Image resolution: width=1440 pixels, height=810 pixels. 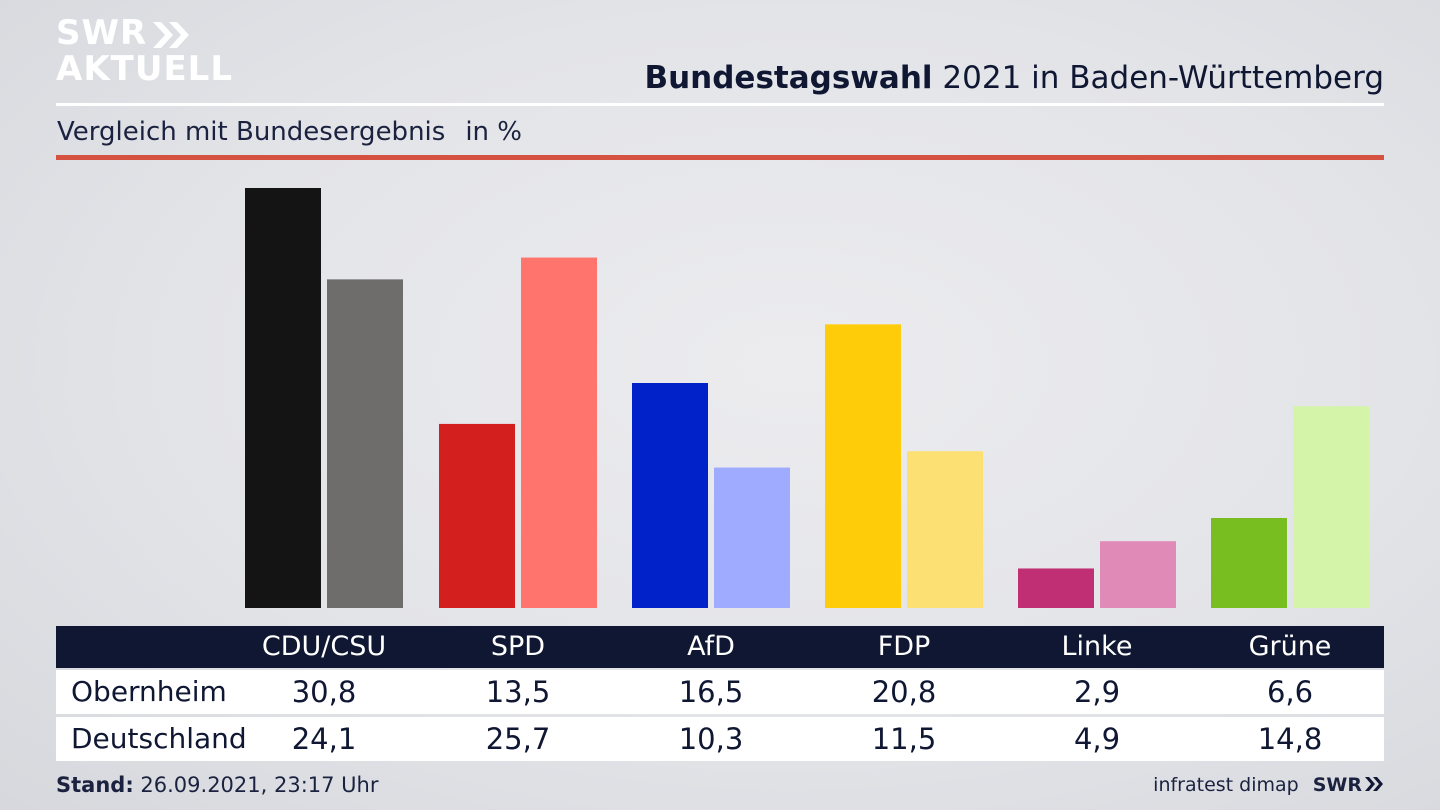 What do you see at coordinates (1290, 646) in the screenshot?
I see `party-label: Grüne` at bounding box center [1290, 646].